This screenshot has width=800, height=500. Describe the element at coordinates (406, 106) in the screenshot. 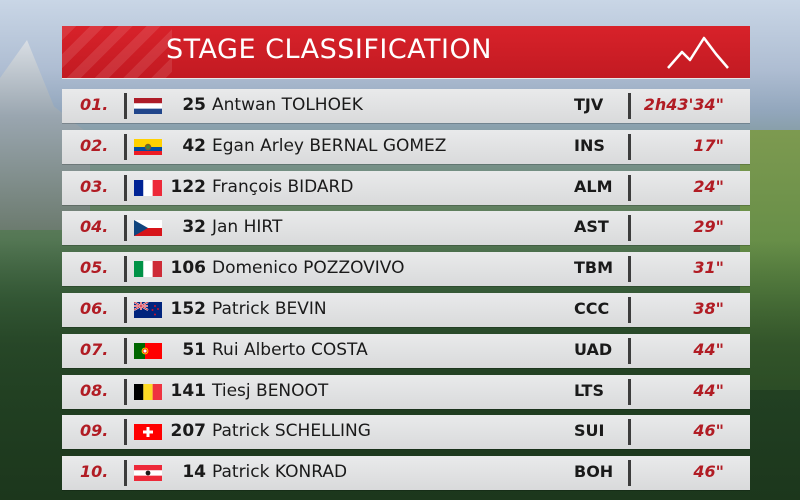

I see `classification-row: 01. 25 Antwan TOLHOEK TJV 2h43'34"` at that location.